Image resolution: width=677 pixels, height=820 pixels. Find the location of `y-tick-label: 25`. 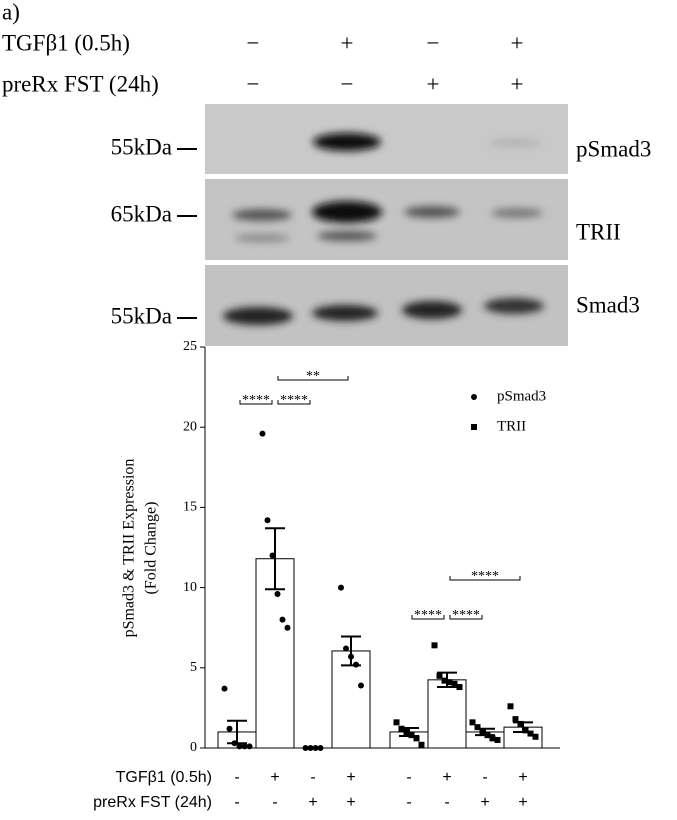

y-tick-label: 25 is located at coordinates (190, 346).